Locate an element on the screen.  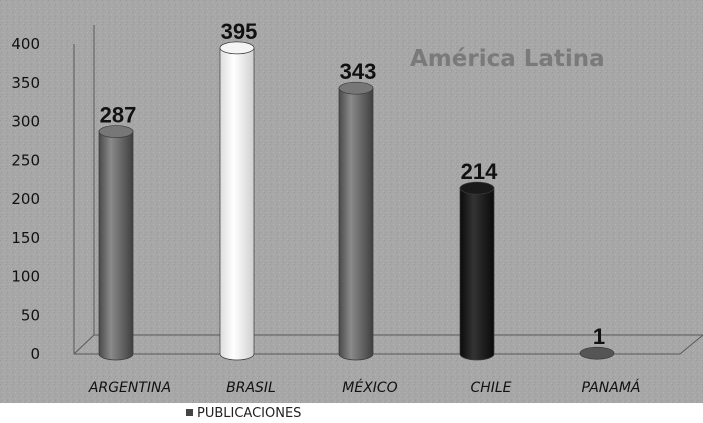
y-tick-label: 100 is located at coordinates (25, 277).